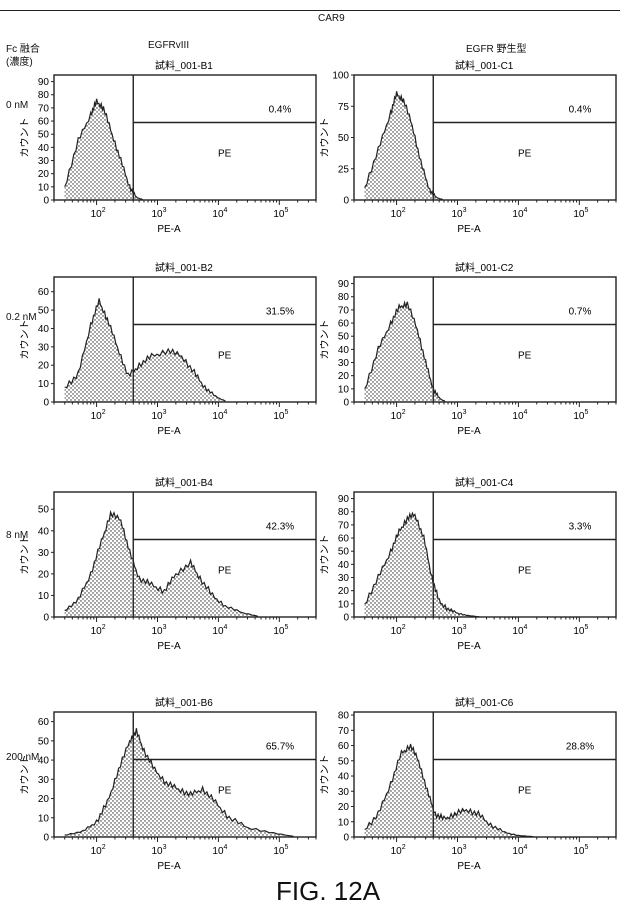 The image size is (640, 917). Describe the element at coordinates (344, 578) in the screenshot. I see `y-tick-label-001-c4: 30` at that location.